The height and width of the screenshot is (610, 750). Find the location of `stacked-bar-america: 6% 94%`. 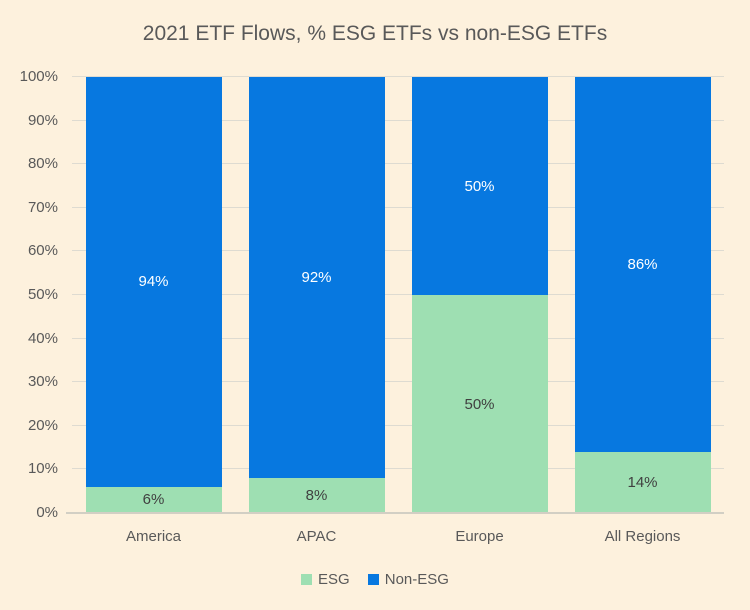

stacked-bar-america: 6% 94% is located at coordinates (153, 295).